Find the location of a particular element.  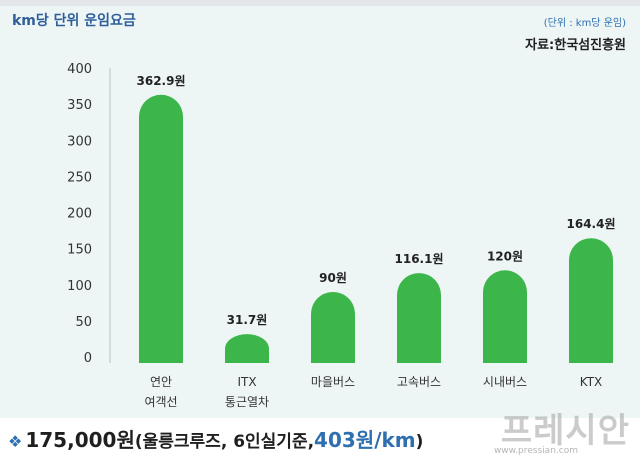

data-label: 31.7원 is located at coordinates (247, 320).